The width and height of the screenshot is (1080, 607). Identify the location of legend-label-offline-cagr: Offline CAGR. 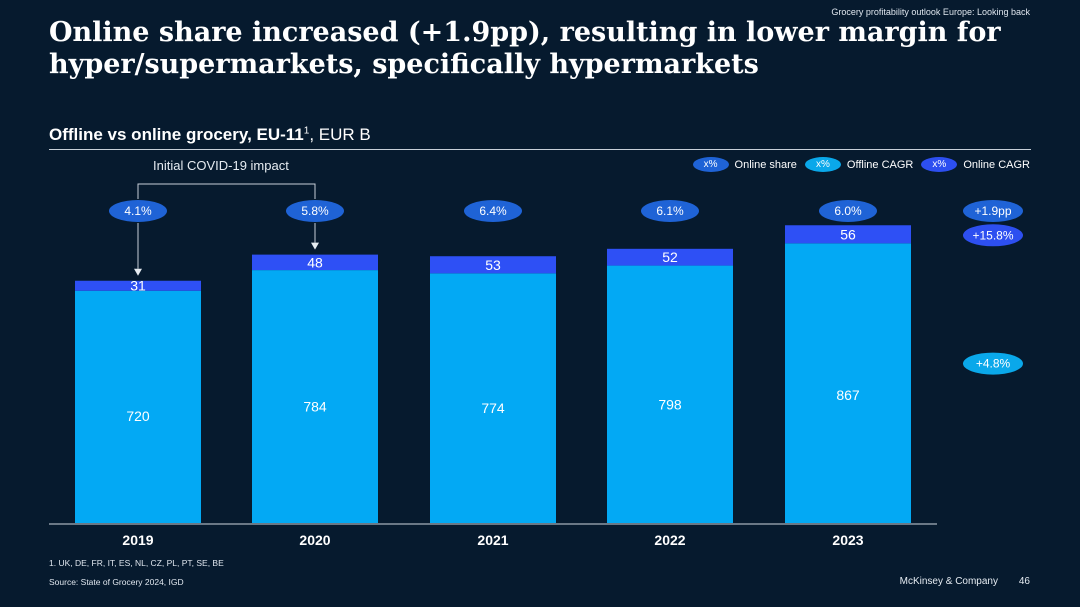
(880, 164).